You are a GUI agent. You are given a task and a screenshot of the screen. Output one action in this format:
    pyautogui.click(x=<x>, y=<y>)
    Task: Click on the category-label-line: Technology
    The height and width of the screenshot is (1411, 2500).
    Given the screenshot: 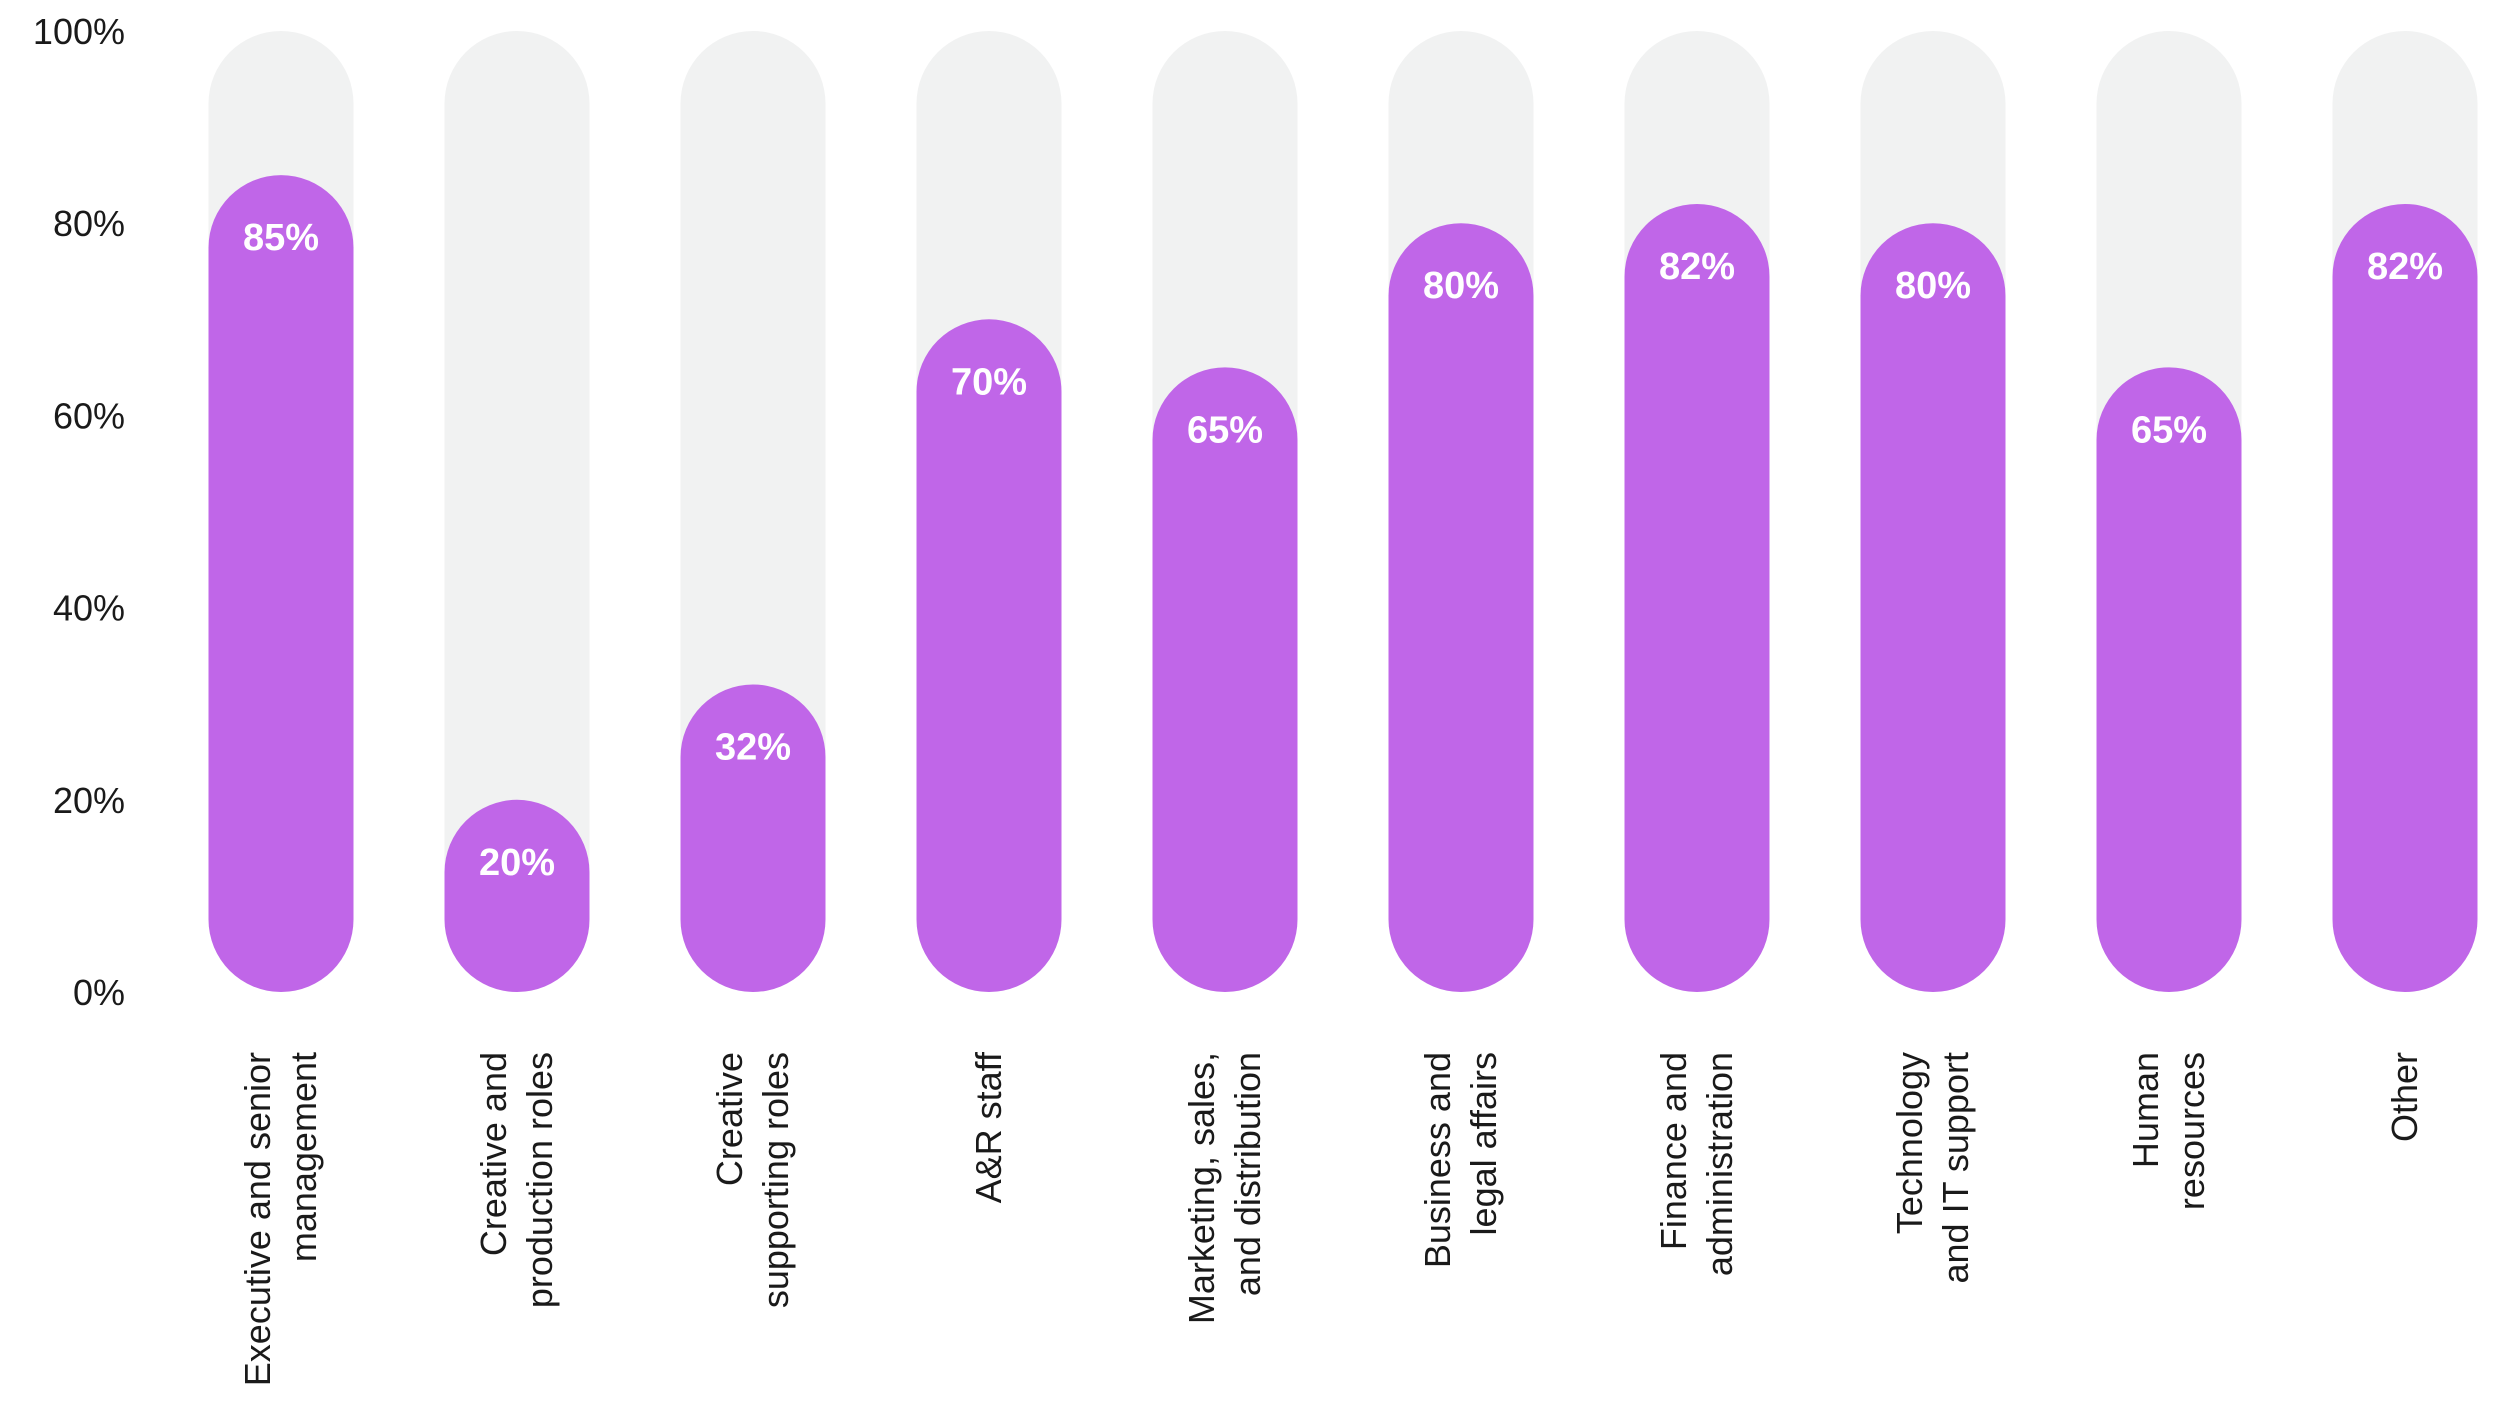 What is the action you would take?
    pyautogui.click(x=1909, y=1143)
    